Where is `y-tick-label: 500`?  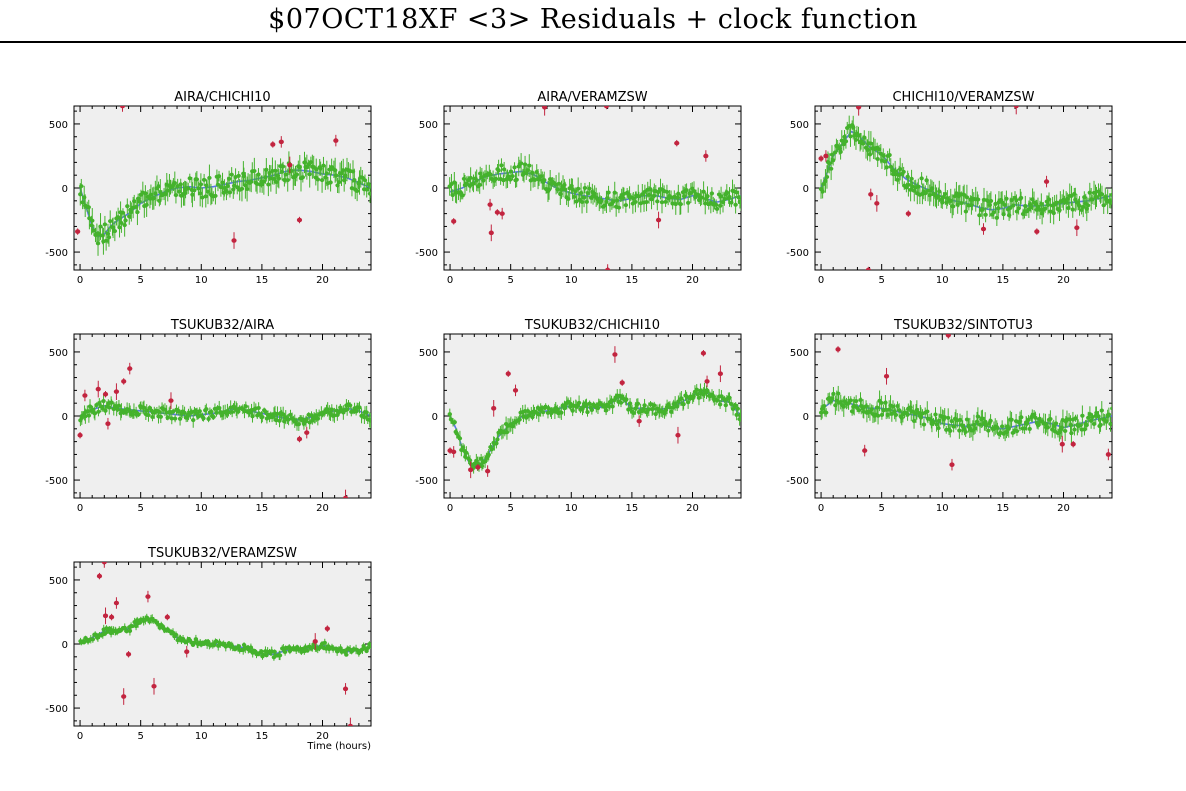
y-tick-label: 500 is located at coordinates (58, 581).